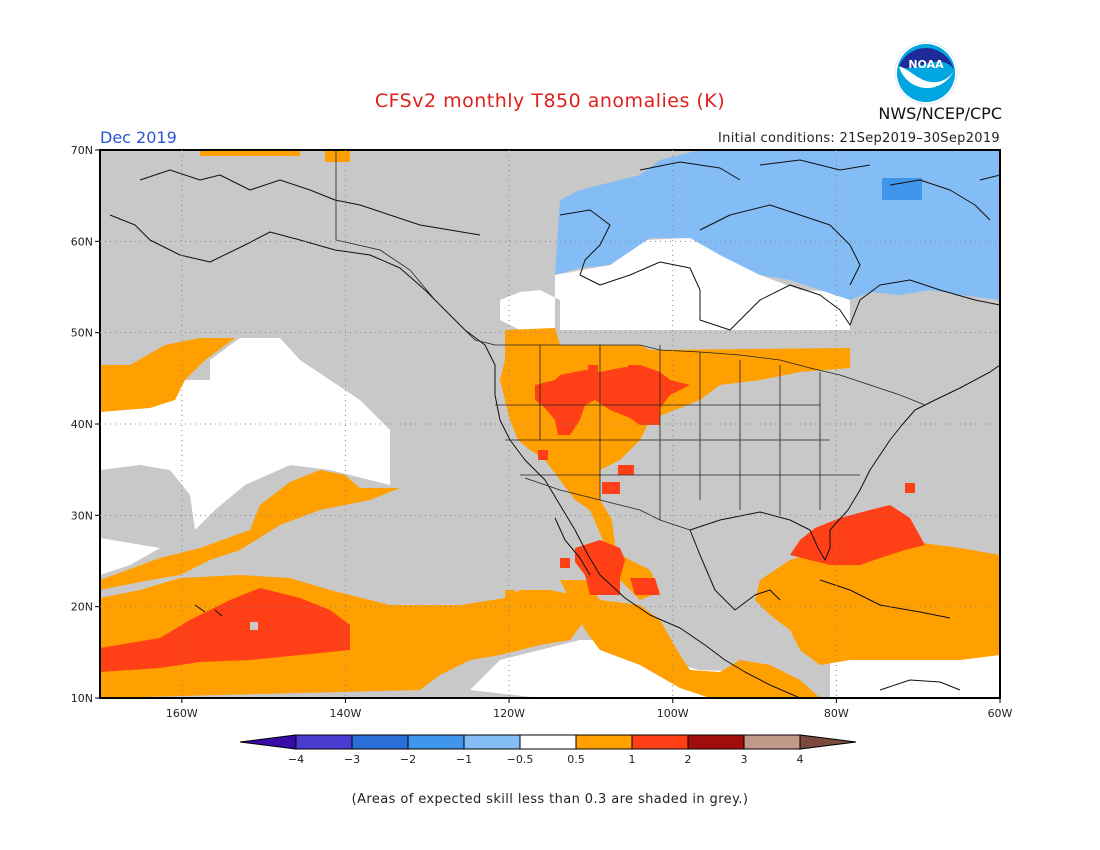 The image size is (1100, 850). Describe the element at coordinates (268, 742) in the screenshot. I see `colorbar-min-arrow` at that location.